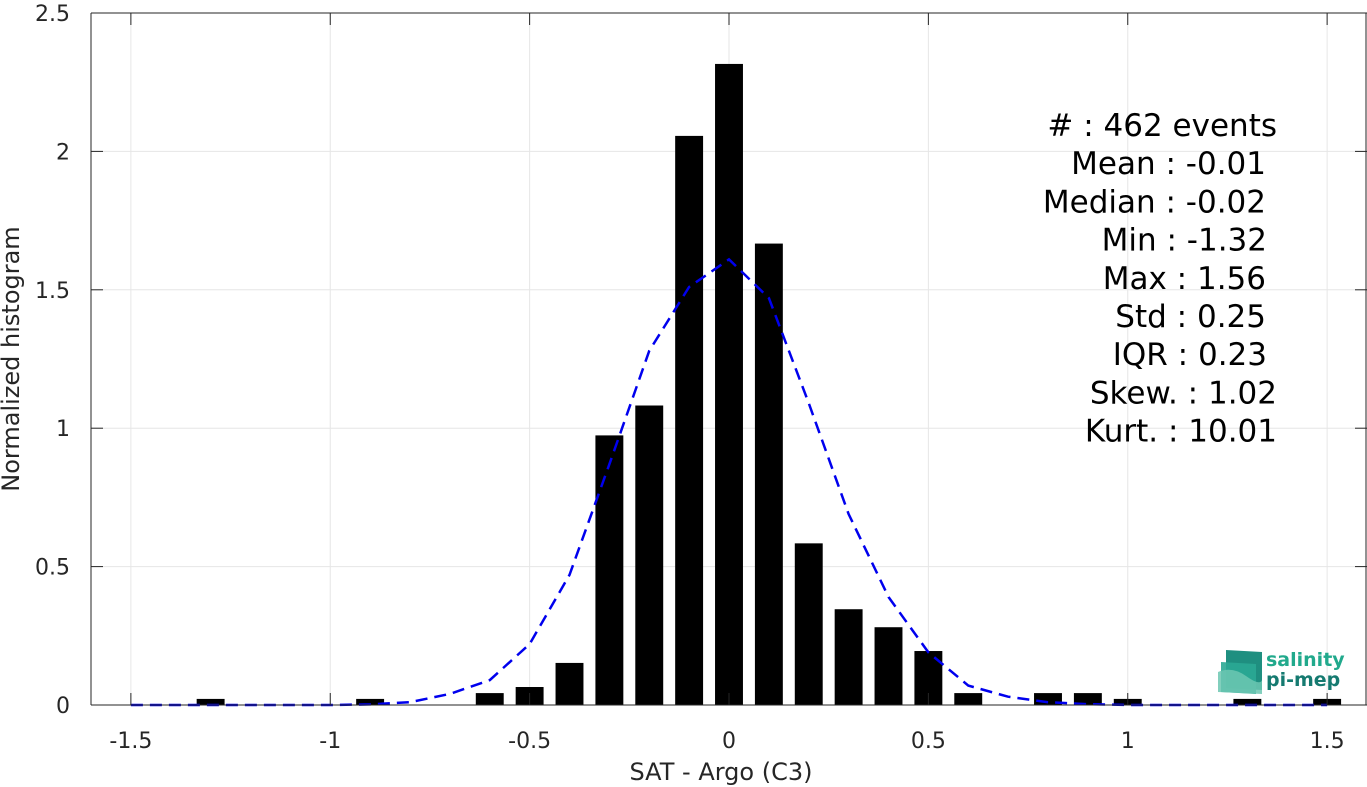  I want to click on stat-line: Median : -0.02, so click(1154, 202).